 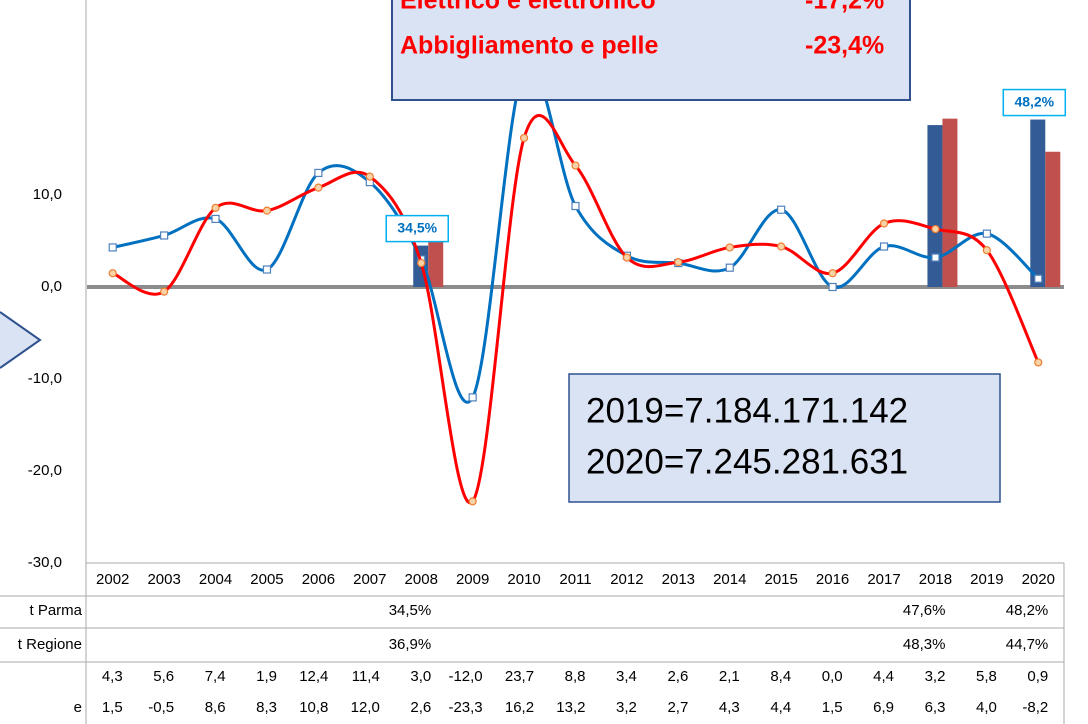 I want to click on table-value: 4,0, so click(x=986, y=707).